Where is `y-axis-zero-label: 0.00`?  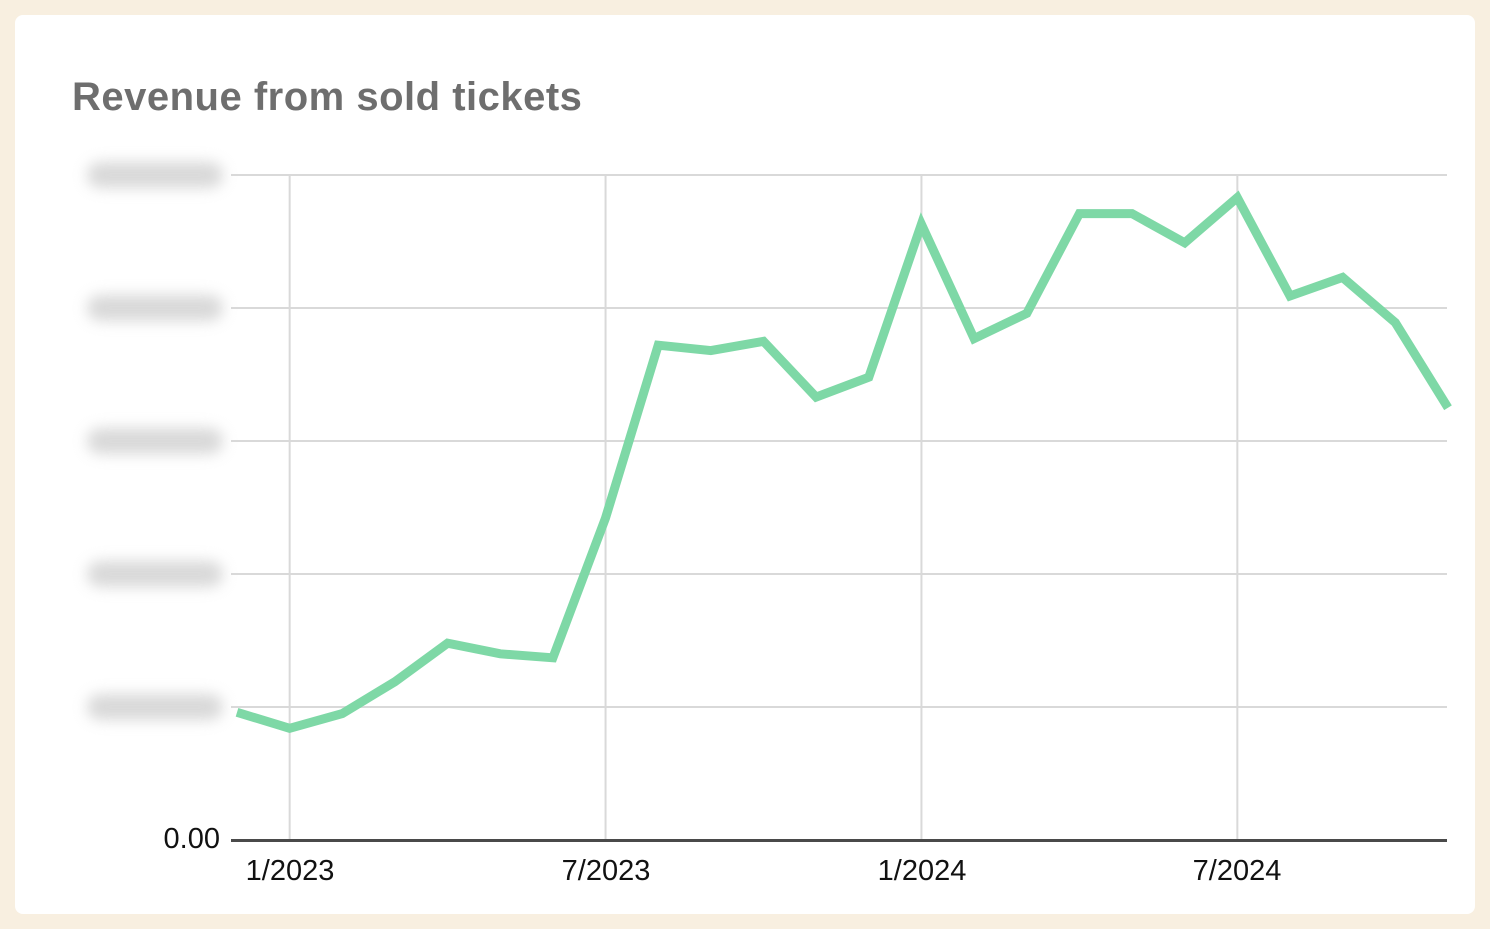 y-axis-zero-label: 0.00 is located at coordinates (165, 839).